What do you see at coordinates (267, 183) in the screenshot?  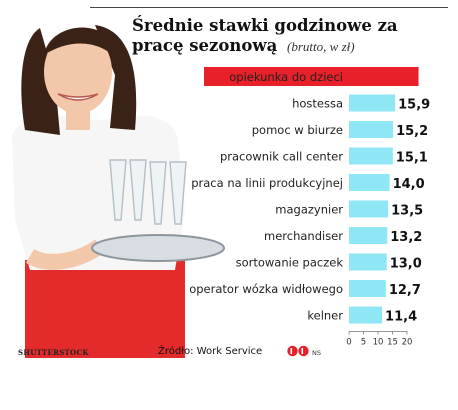 I see `category-label: praca na linii produkcyjnej` at bounding box center [267, 183].